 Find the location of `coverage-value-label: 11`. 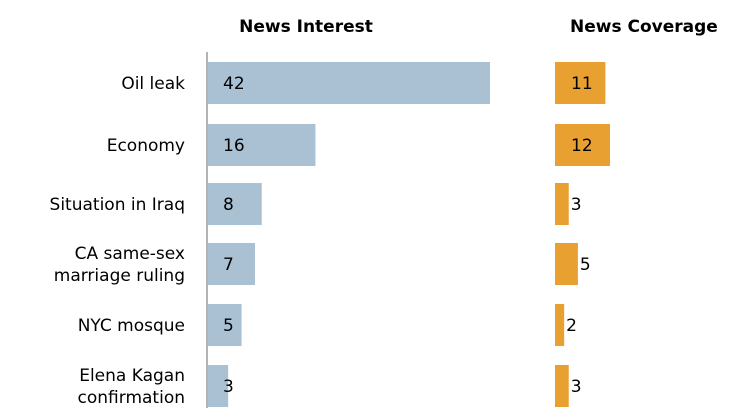

coverage-value-label: 11 is located at coordinates (582, 84).